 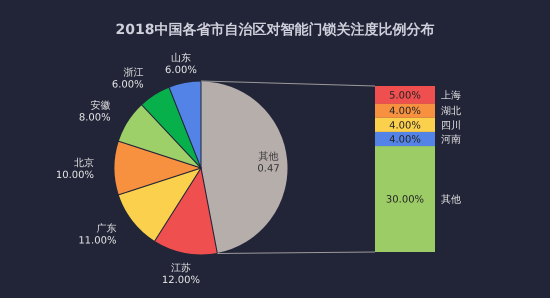 I want to click on slice-label: 北京, so click(x=84, y=163).